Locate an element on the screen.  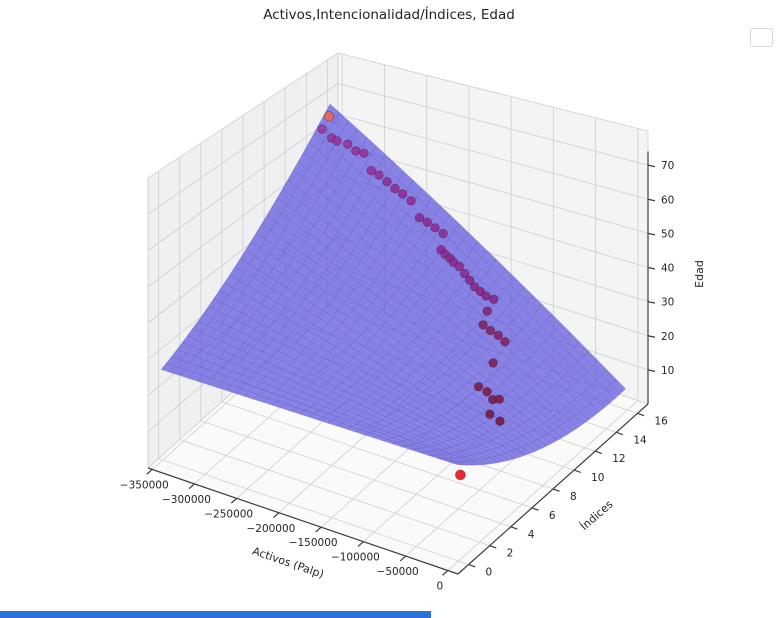
chart-title: Activos,Intencionalidad/Índices, Edad is located at coordinates (389, 15).